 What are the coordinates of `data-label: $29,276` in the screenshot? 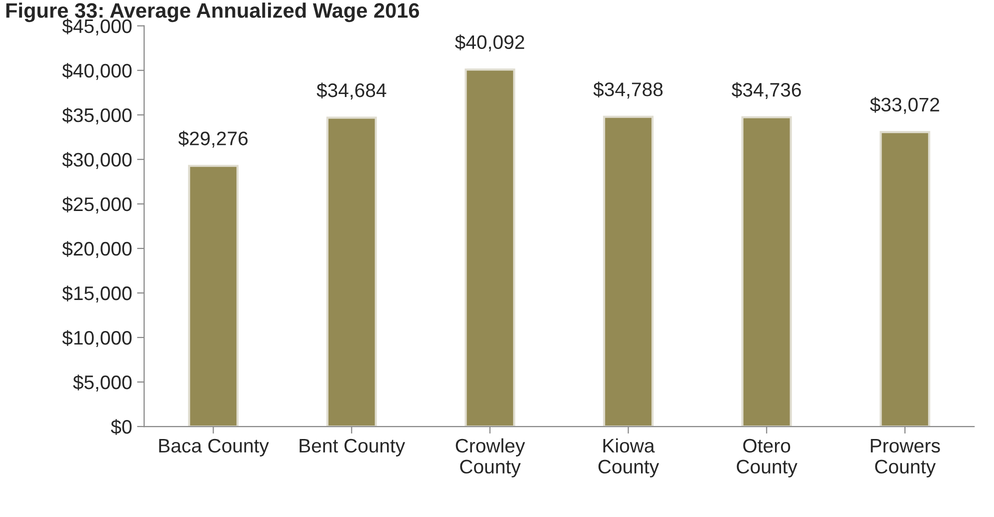 It's located at (213, 139).